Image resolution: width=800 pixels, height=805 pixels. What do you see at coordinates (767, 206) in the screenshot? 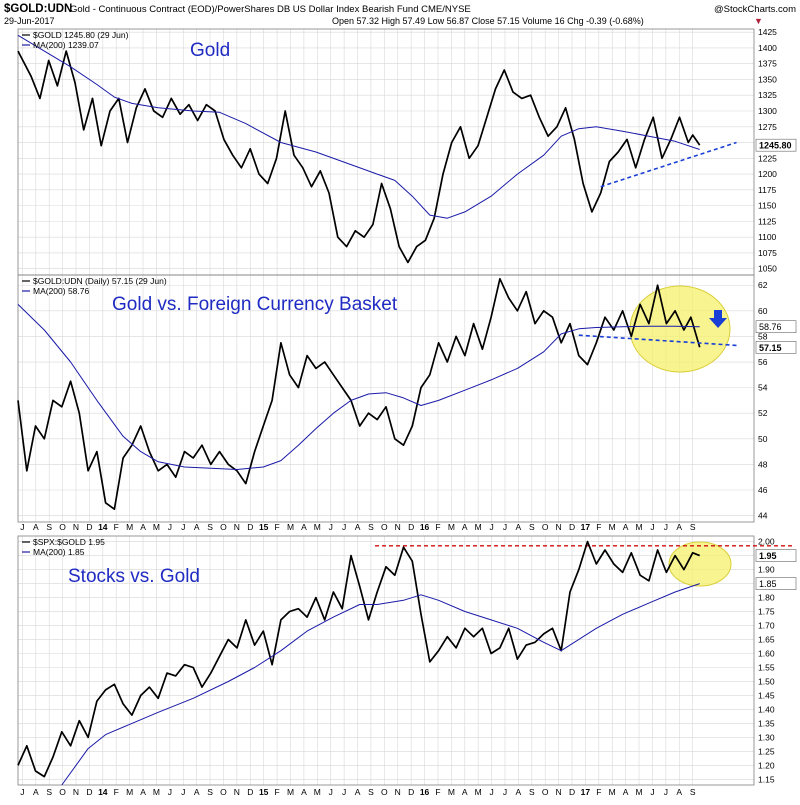
I see `y-tick-label: 1150` at bounding box center [767, 206].